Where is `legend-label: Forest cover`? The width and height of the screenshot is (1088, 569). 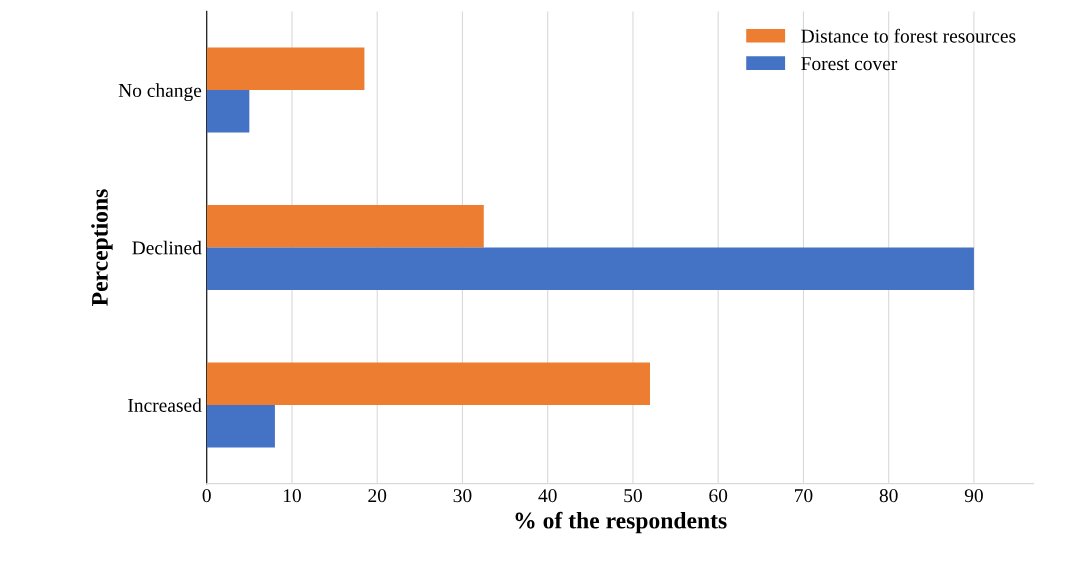 legend-label: Forest cover is located at coordinates (849, 64).